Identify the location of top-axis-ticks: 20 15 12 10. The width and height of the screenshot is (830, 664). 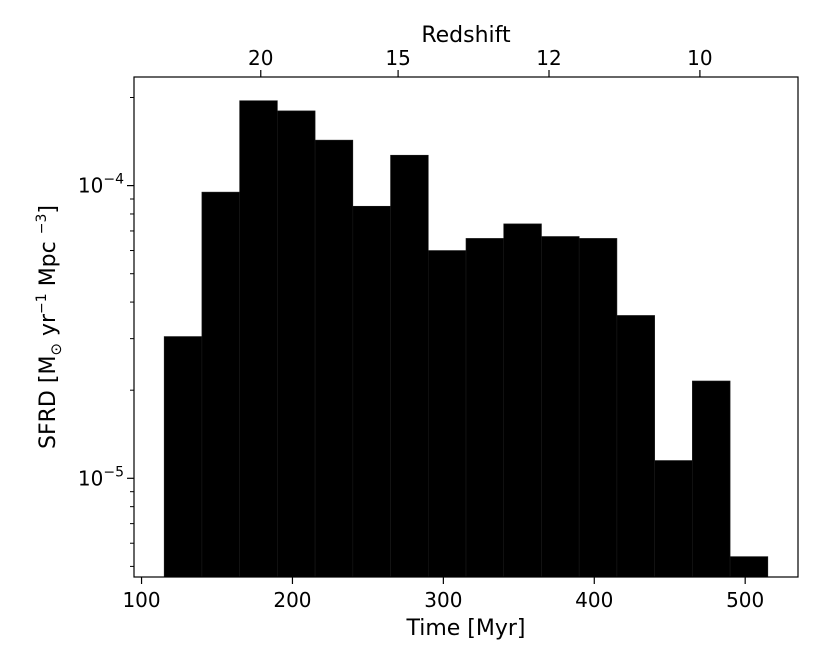
(480, 61).